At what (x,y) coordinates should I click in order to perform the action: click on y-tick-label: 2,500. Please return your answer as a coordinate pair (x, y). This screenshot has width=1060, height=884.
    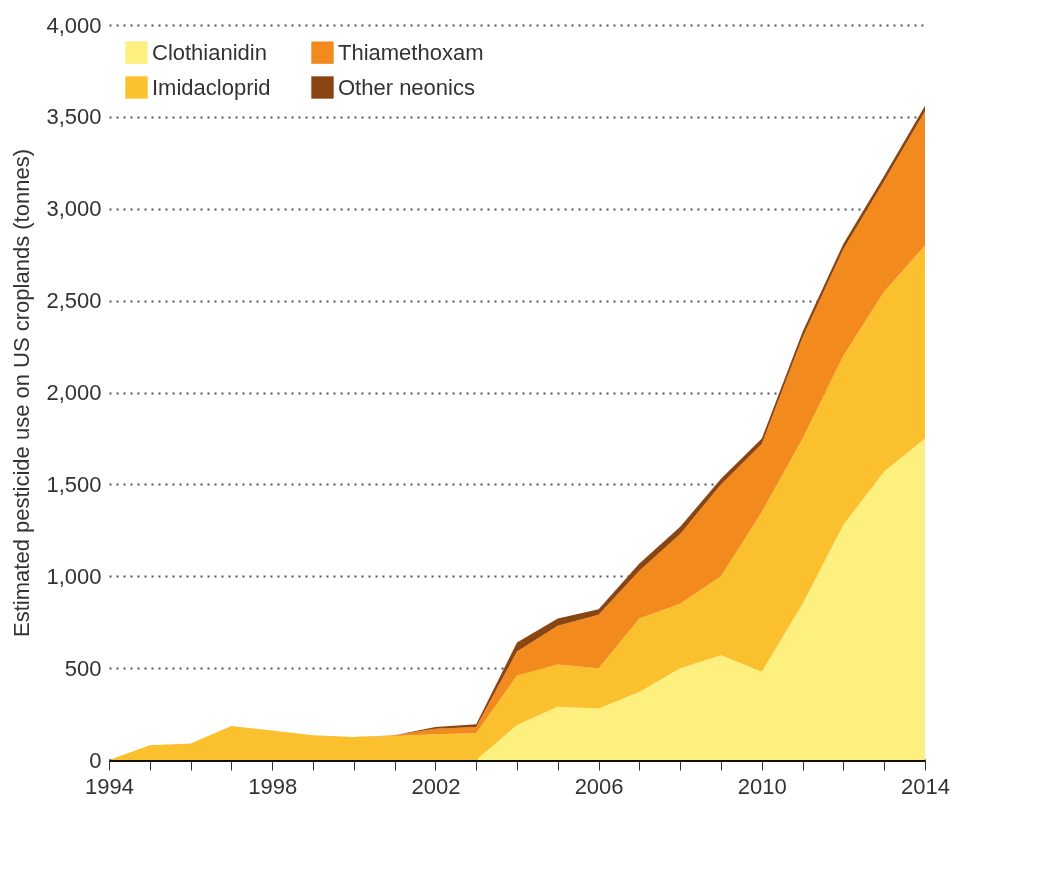
    Looking at the image, I should click on (74, 301).